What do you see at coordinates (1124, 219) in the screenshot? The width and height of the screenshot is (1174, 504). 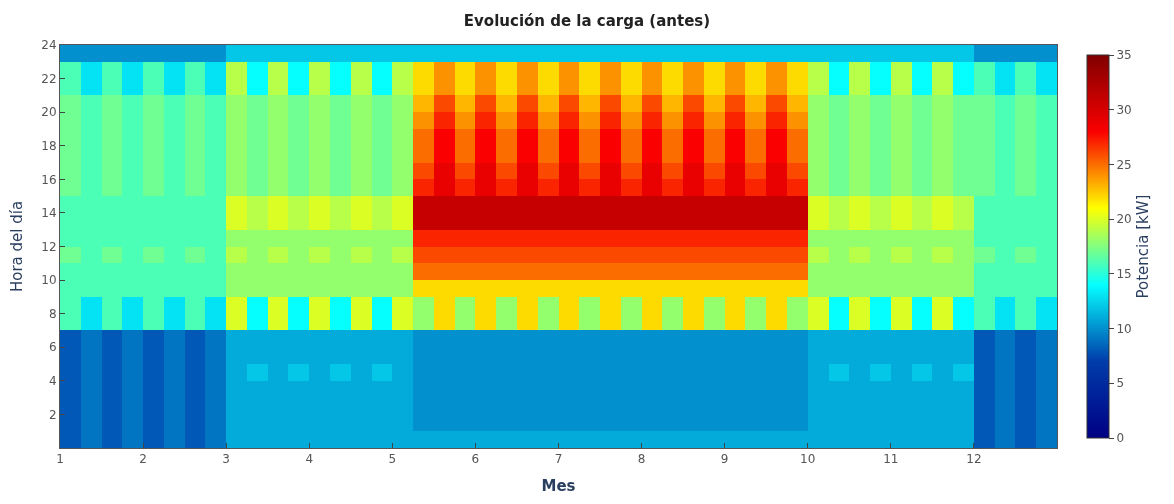 I see `color-bar-label: 20` at bounding box center [1124, 219].